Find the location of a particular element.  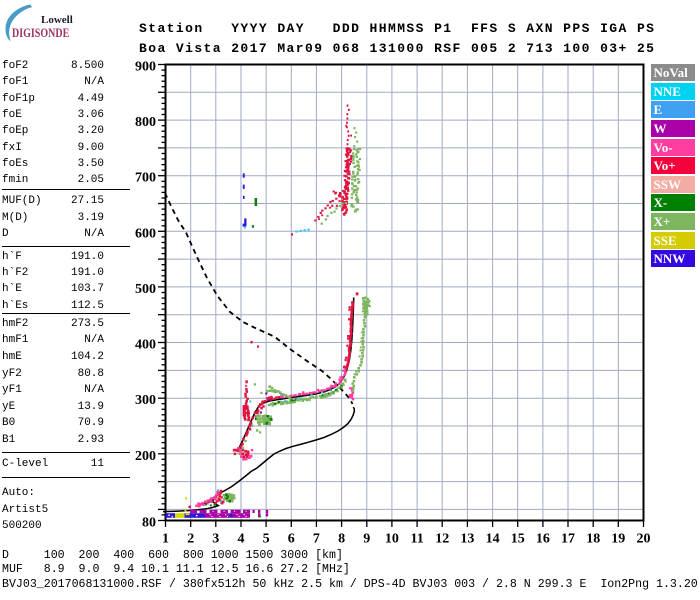

svg-text: 12 is located at coordinates (442, 538).